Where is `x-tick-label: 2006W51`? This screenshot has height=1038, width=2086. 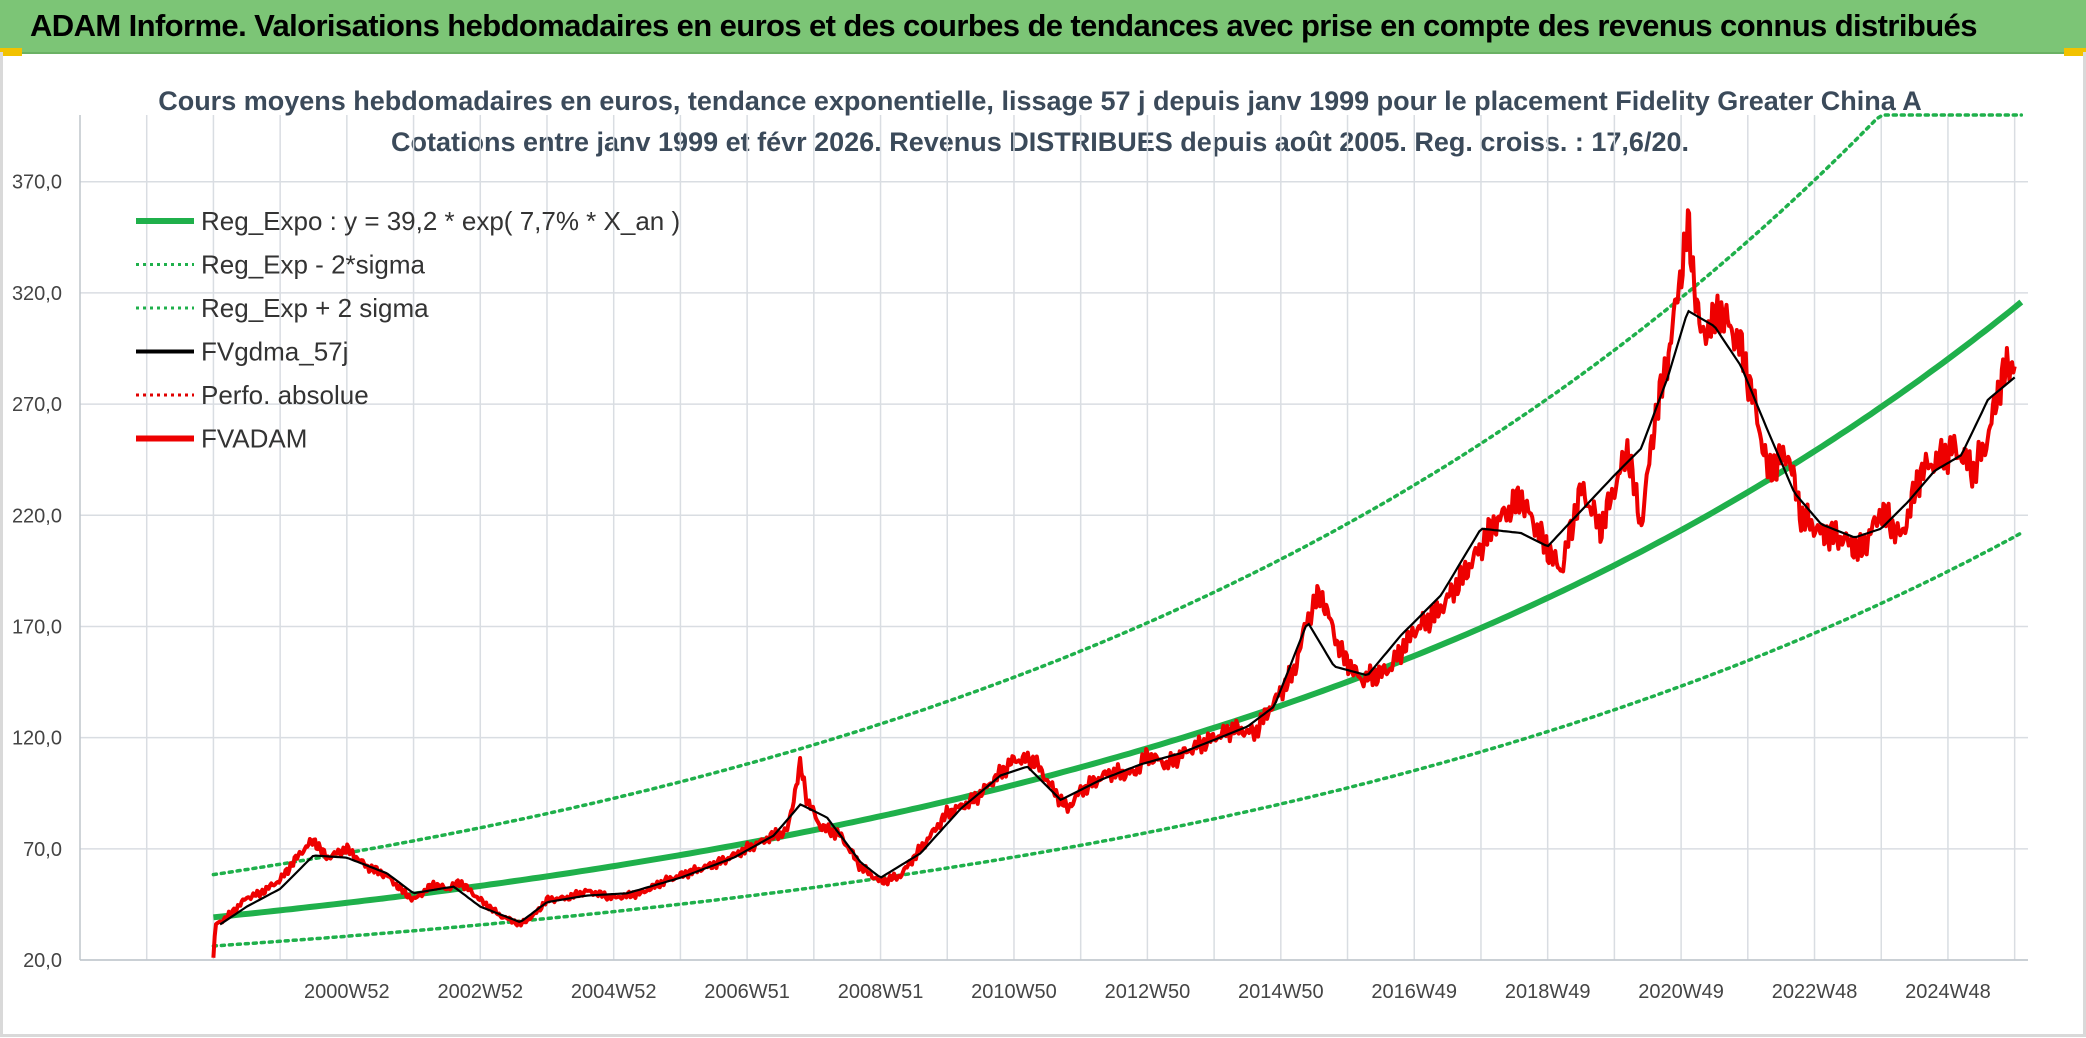 x-tick-label: 2006W51 is located at coordinates (747, 992).